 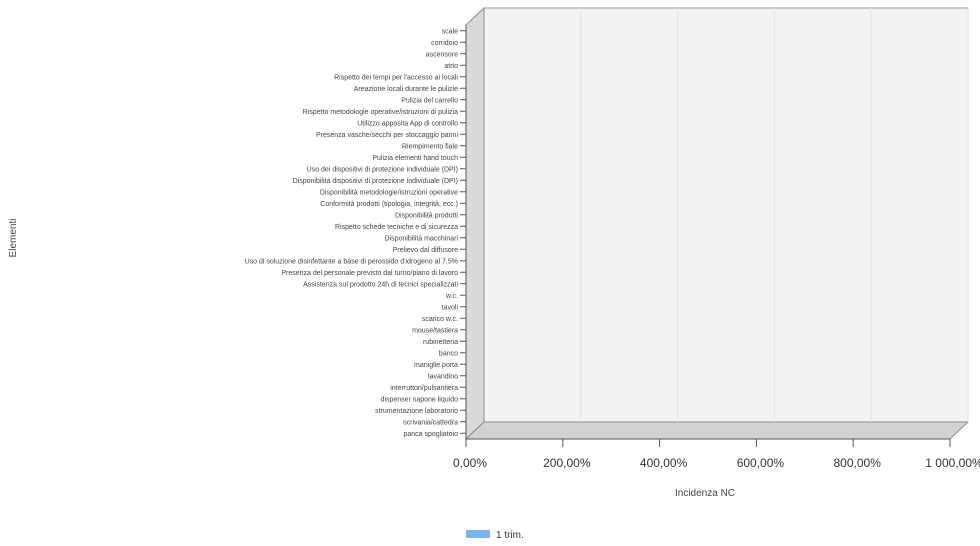 What do you see at coordinates (450, 307) in the screenshot?
I see `category-label: tavoli` at bounding box center [450, 307].